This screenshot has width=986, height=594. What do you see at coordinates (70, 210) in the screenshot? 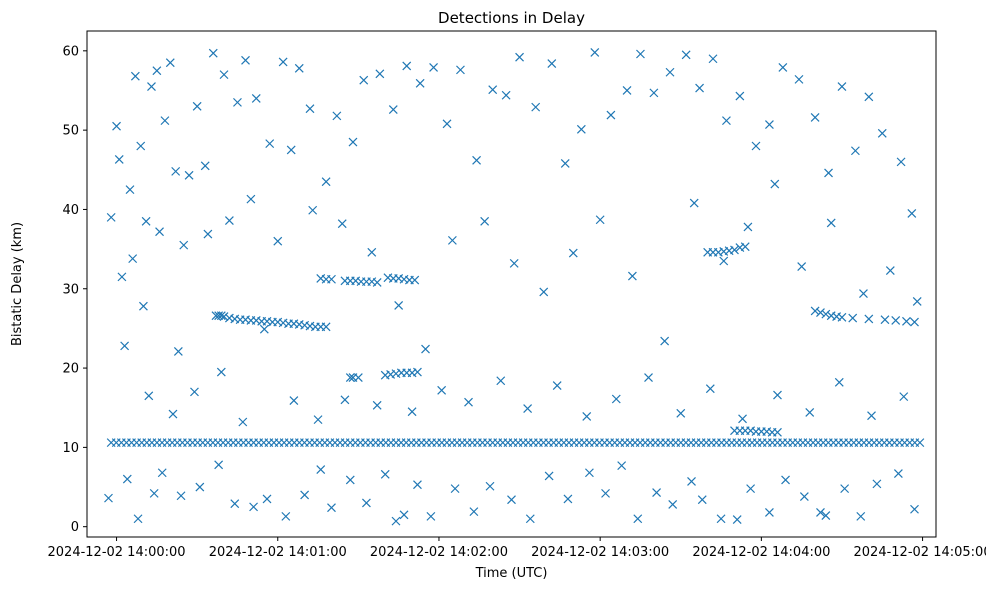
I see `y-tick-label: 40` at bounding box center [70, 210].